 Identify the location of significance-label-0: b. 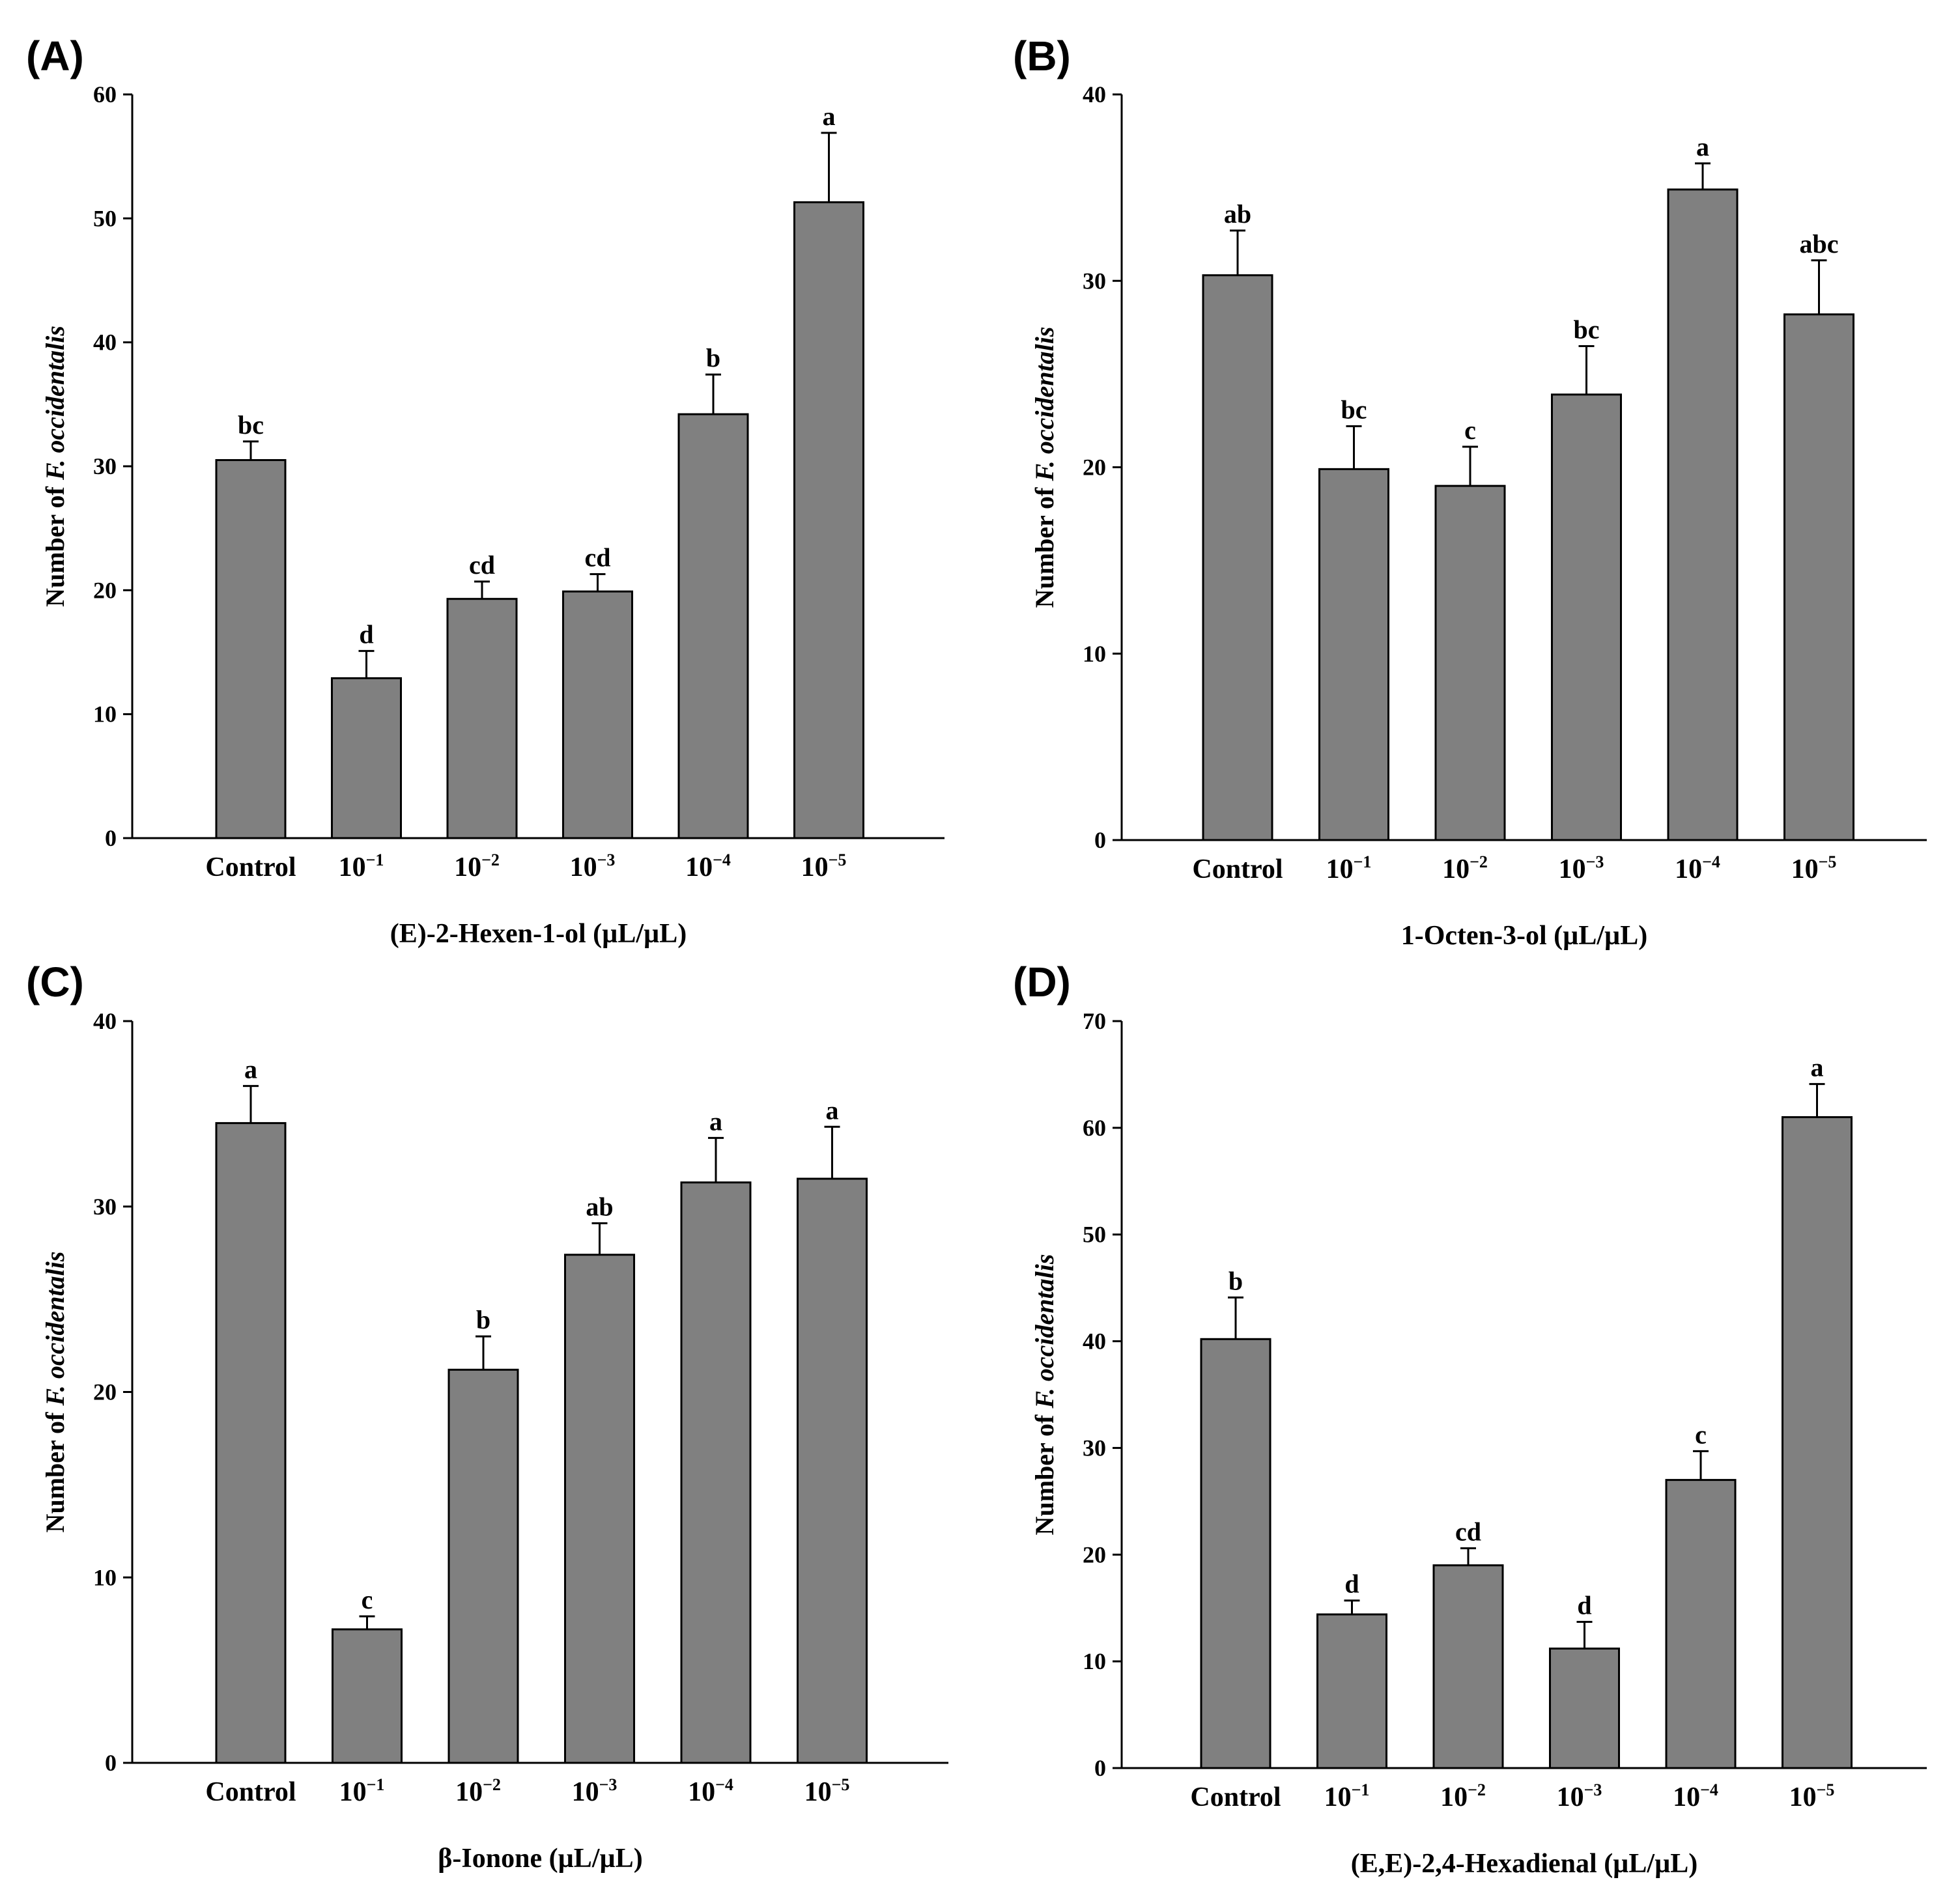
(1236, 1280).